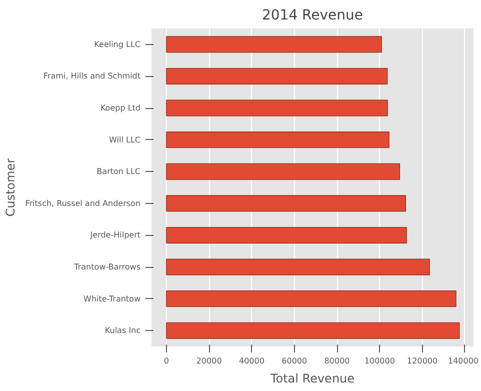 This screenshot has height=391, width=481. What do you see at coordinates (125, 139) in the screenshot?
I see `y-tick-label: Will LLC` at bounding box center [125, 139].